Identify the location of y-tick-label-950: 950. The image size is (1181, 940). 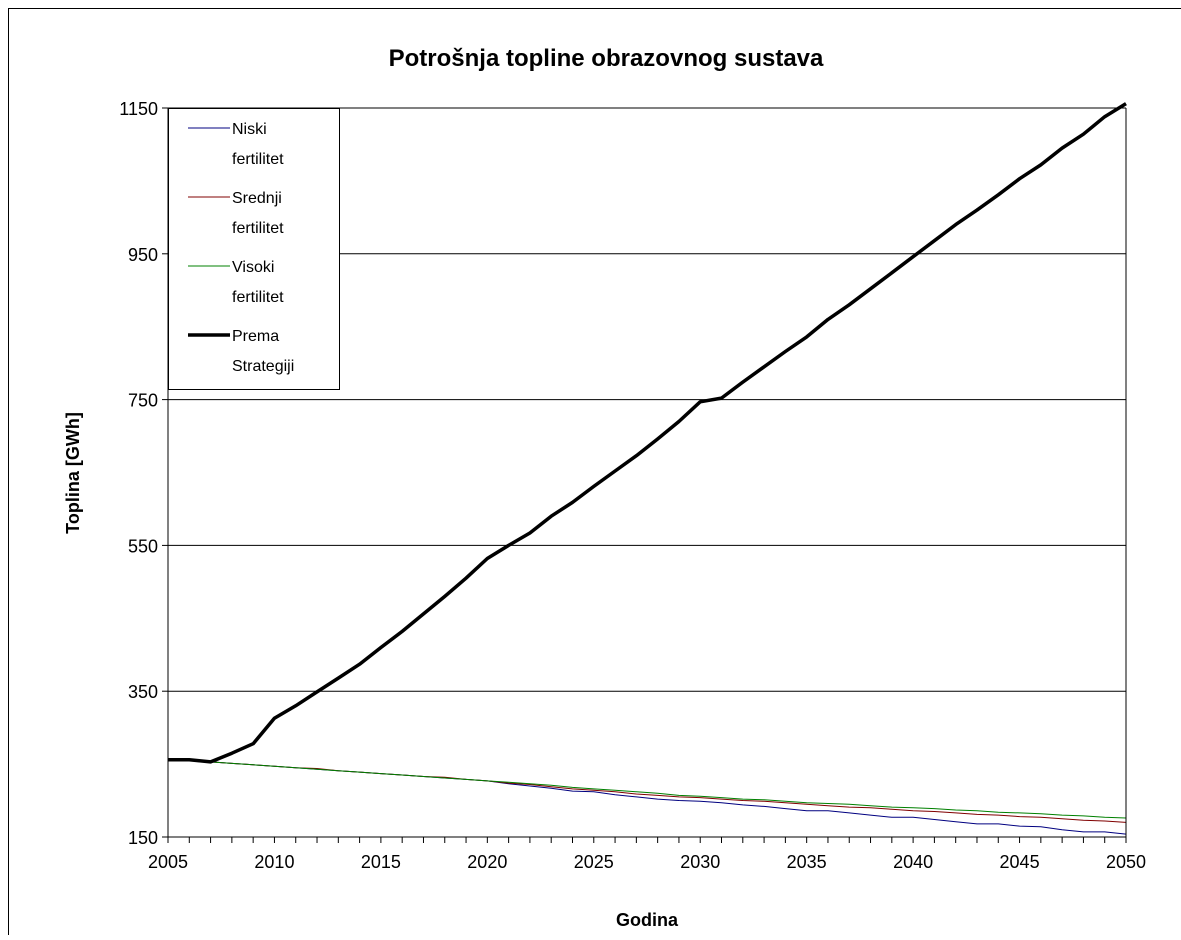
(143, 255).